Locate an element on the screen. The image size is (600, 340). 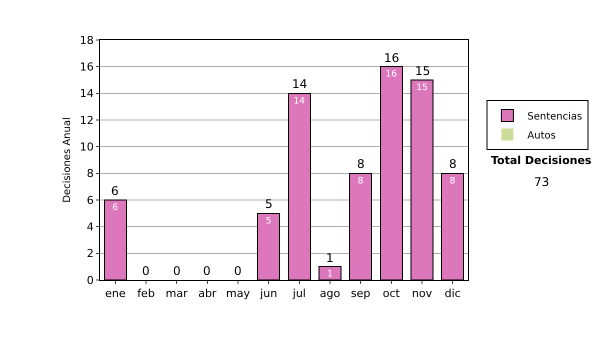
x-tick-label: may is located at coordinates (238, 293).